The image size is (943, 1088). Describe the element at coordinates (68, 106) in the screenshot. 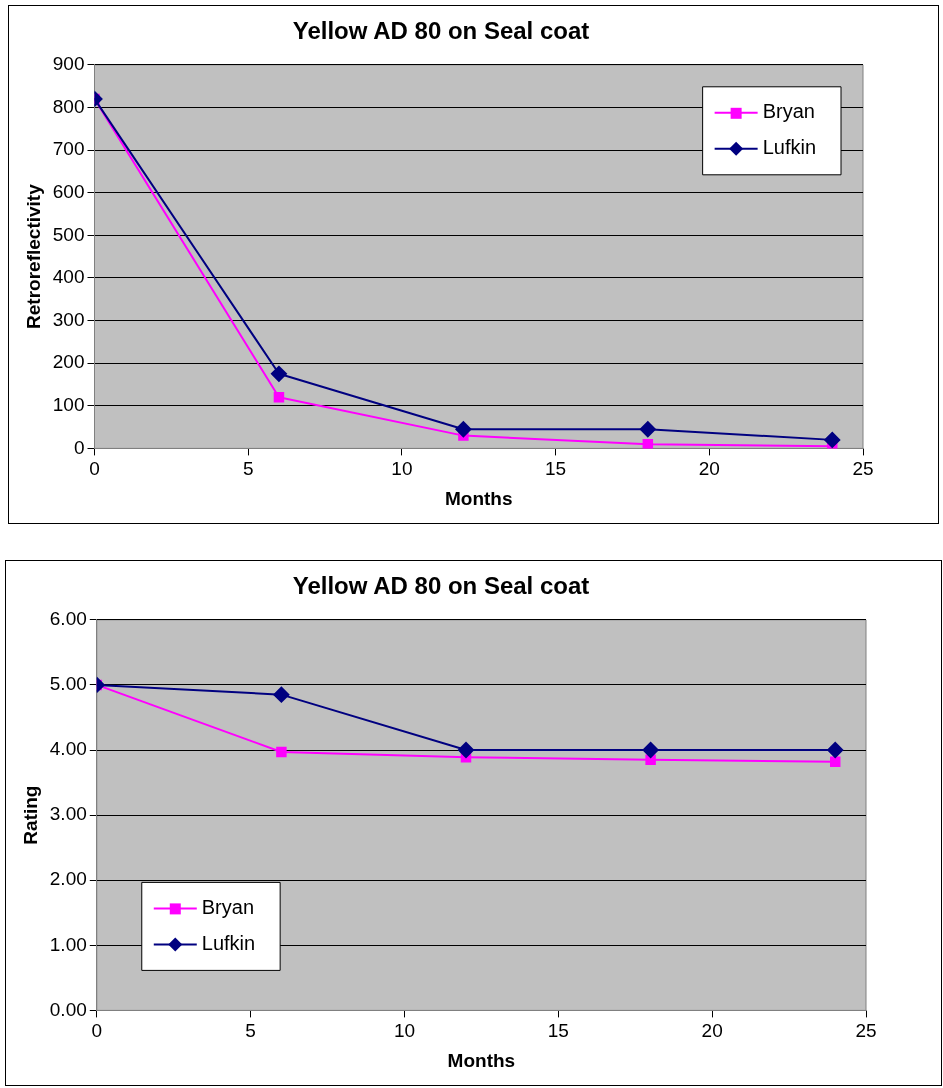

I see `y-tick-label: 800` at that location.